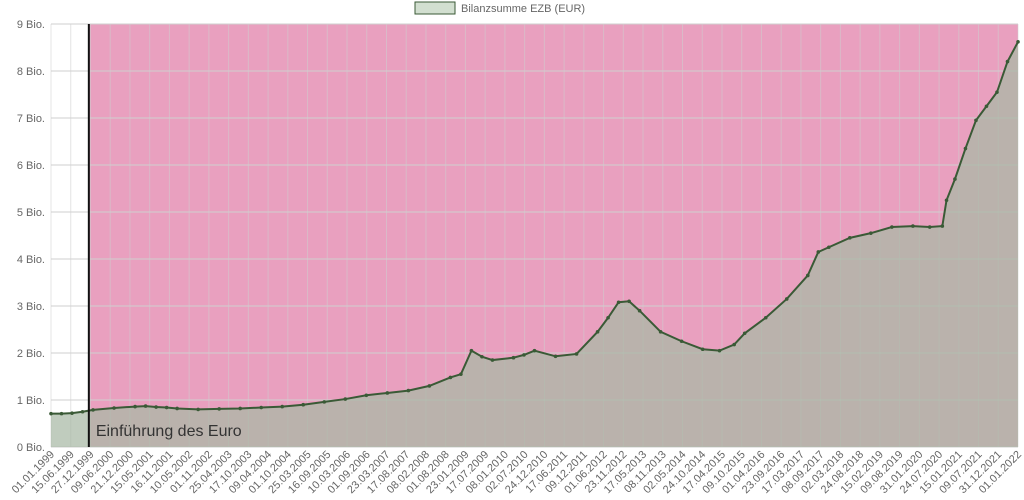 This screenshot has height=500, width=1024. I want to click on legend-label: Bilanzsumme EZB (EUR), so click(523, 9).